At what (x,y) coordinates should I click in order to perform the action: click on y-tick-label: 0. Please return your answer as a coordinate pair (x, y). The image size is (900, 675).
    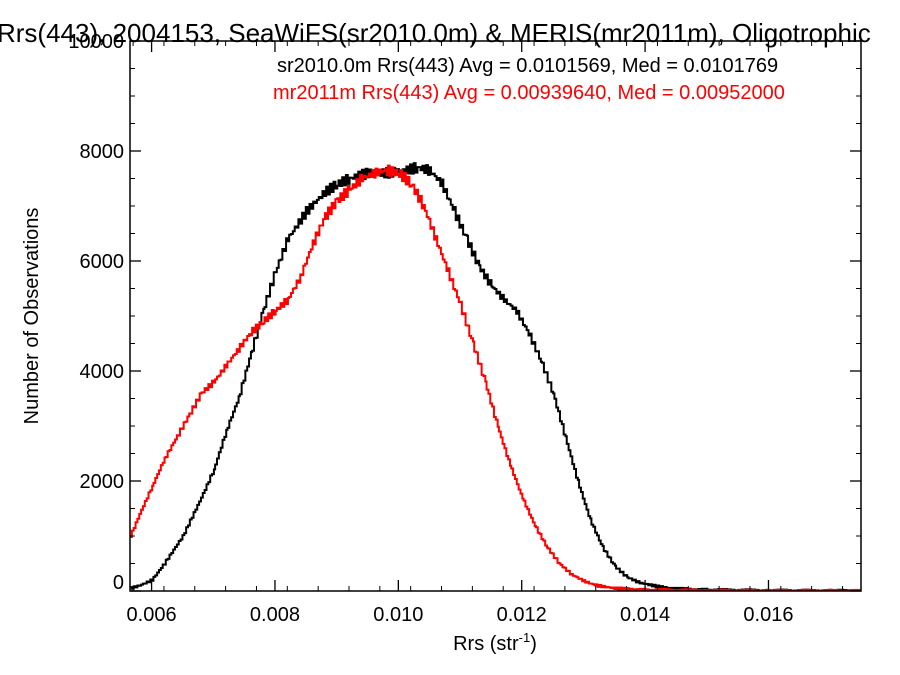
    Looking at the image, I should click on (118, 583).